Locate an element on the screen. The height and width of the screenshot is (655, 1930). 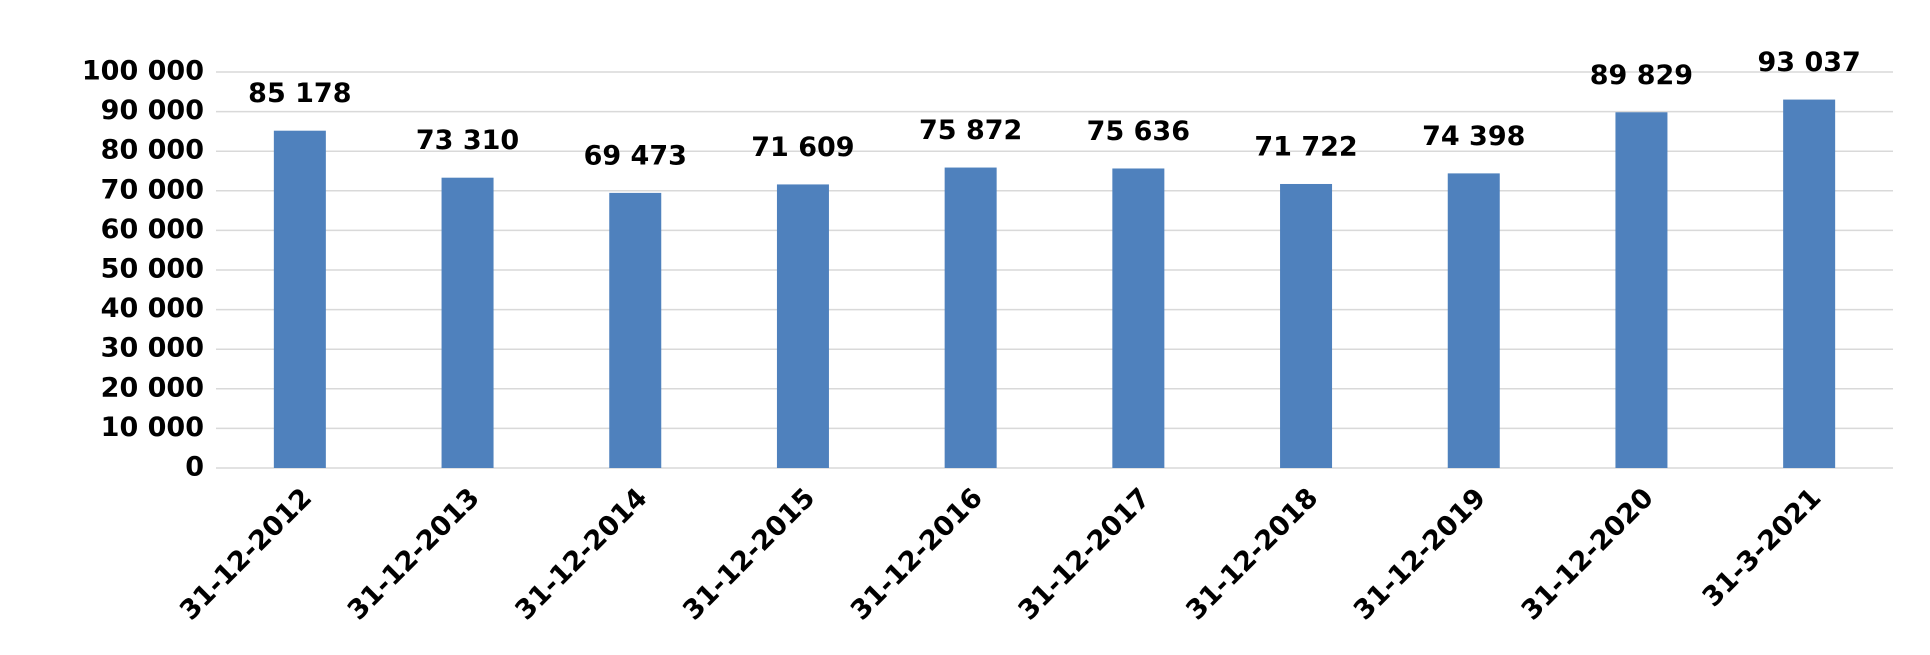
y-tick-label: 80 000 is located at coordinates (152, 150).